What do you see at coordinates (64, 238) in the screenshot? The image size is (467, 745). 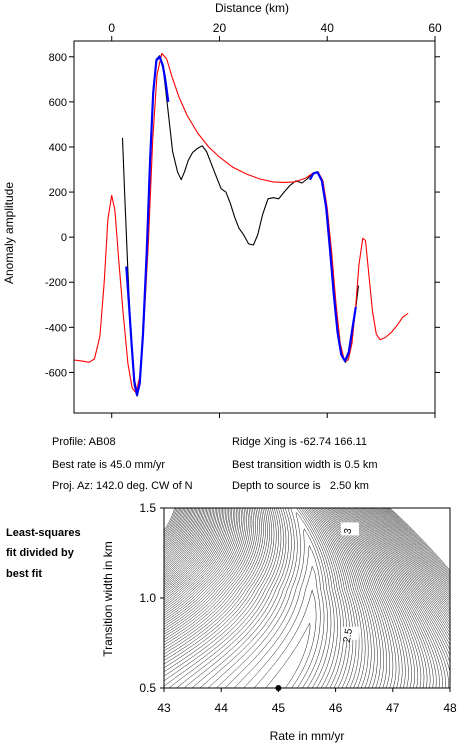 I see `top-y-tick-label: 0` at bounding box center [64, 238].